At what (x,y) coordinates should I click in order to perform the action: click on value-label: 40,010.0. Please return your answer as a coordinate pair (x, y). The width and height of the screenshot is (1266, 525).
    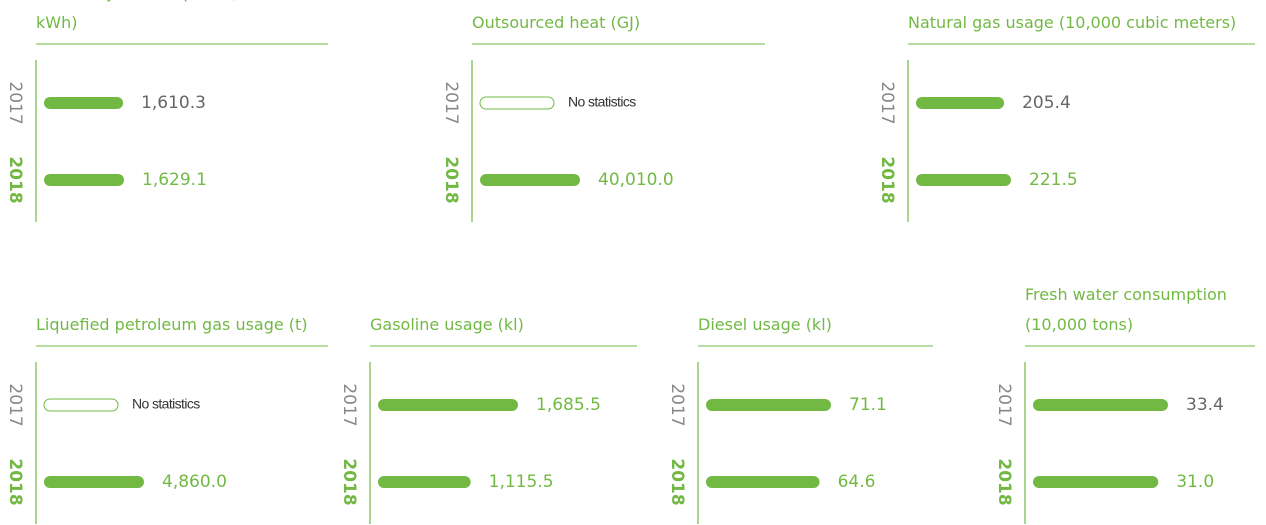
    Looking at the image, I should click on (636, 180).